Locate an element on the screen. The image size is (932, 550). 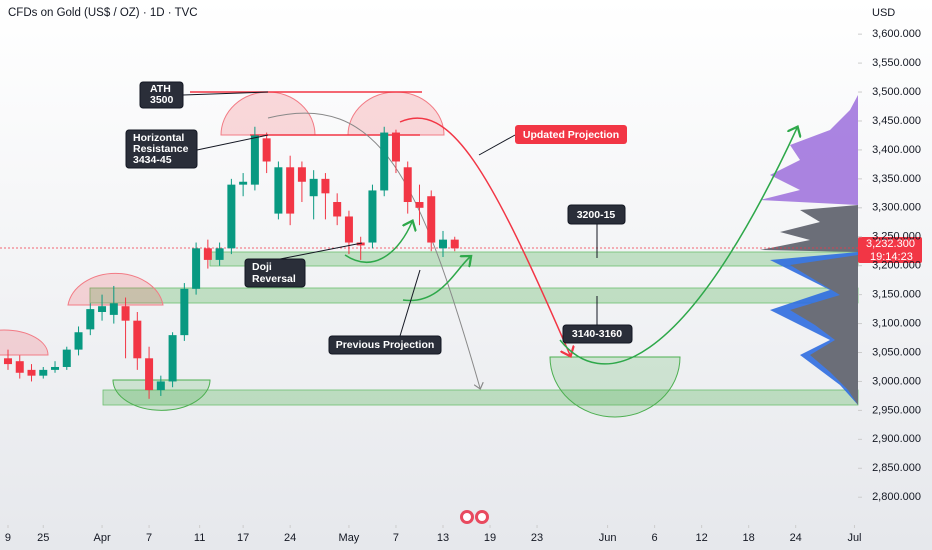
x-tick-label: 23 is located at coordinates (537, 538).